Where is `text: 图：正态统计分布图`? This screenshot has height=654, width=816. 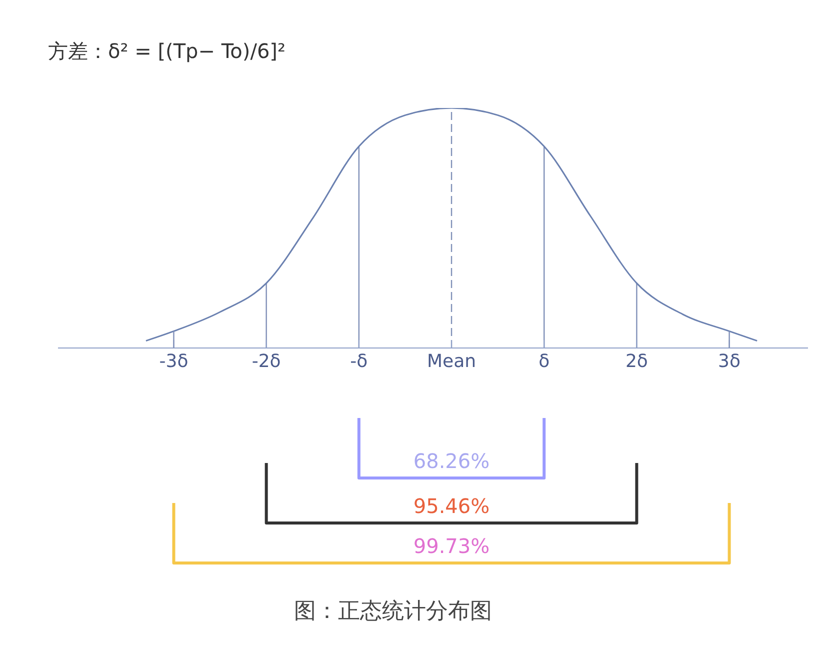 text: 图：正态统计分布图 is located at coordinates (393, 612).